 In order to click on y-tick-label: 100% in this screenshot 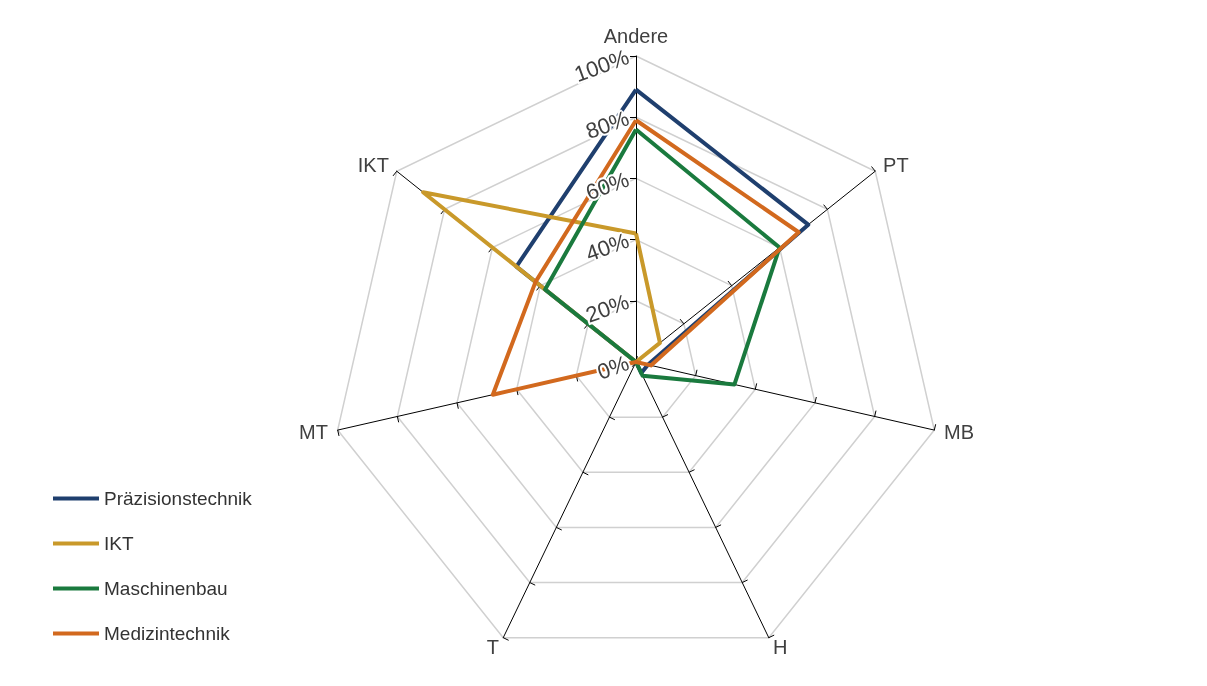, I will do `click(601, 66)`.